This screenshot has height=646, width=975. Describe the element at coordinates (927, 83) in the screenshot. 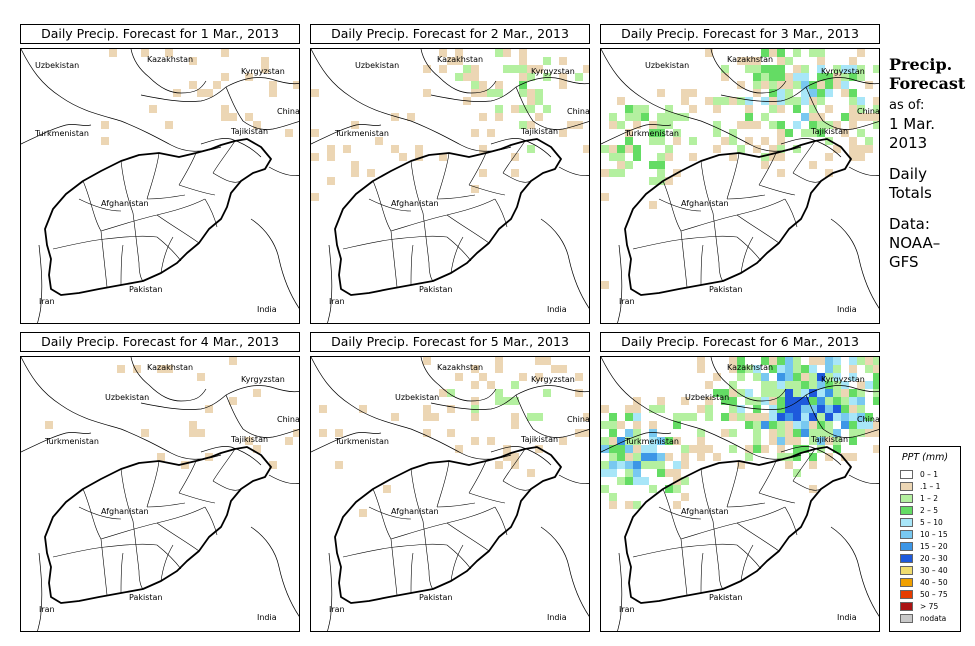

I see `sidebar-title-line2: Forecast` at that location.